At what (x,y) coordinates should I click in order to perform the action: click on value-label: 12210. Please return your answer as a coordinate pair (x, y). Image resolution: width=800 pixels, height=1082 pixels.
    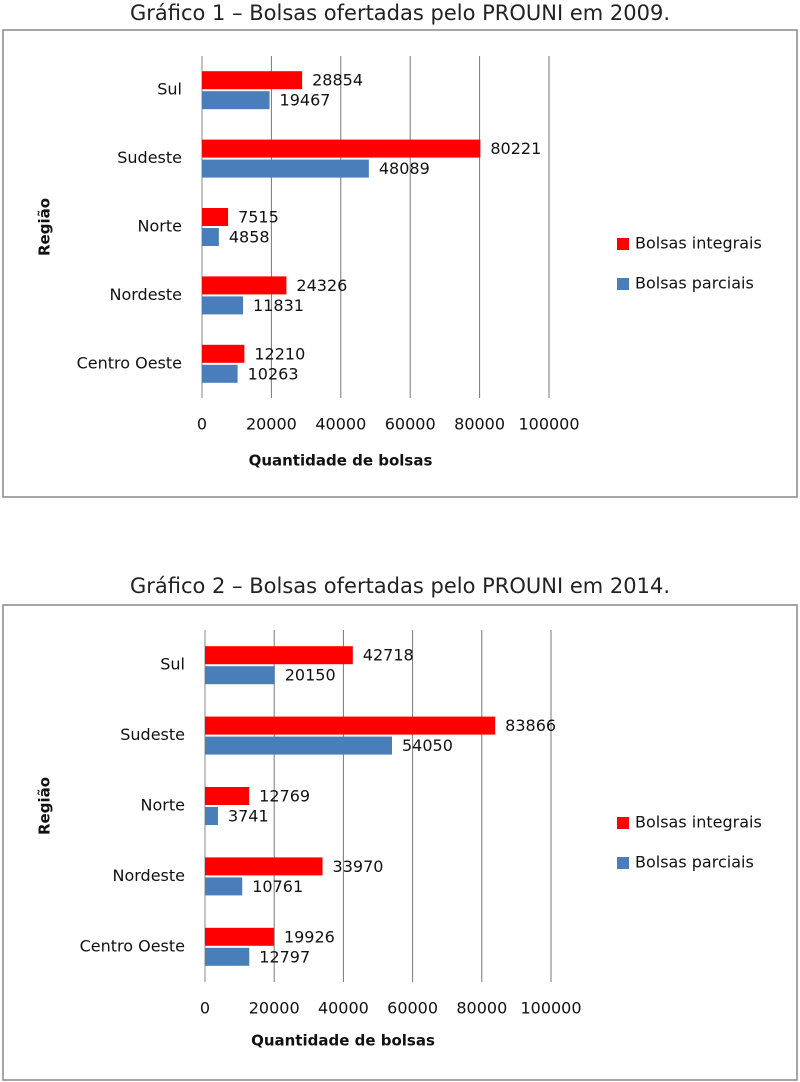
    Looking at the image, I should click on (279, 353).